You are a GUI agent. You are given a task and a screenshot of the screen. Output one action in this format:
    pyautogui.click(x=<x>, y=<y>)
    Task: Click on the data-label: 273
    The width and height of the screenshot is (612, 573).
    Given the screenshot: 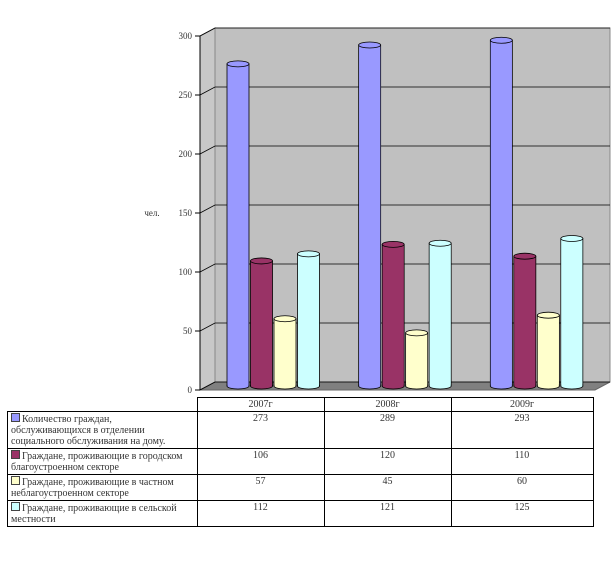 What is the action you would take?
    pyautogui.click(x=260, y=430)
    